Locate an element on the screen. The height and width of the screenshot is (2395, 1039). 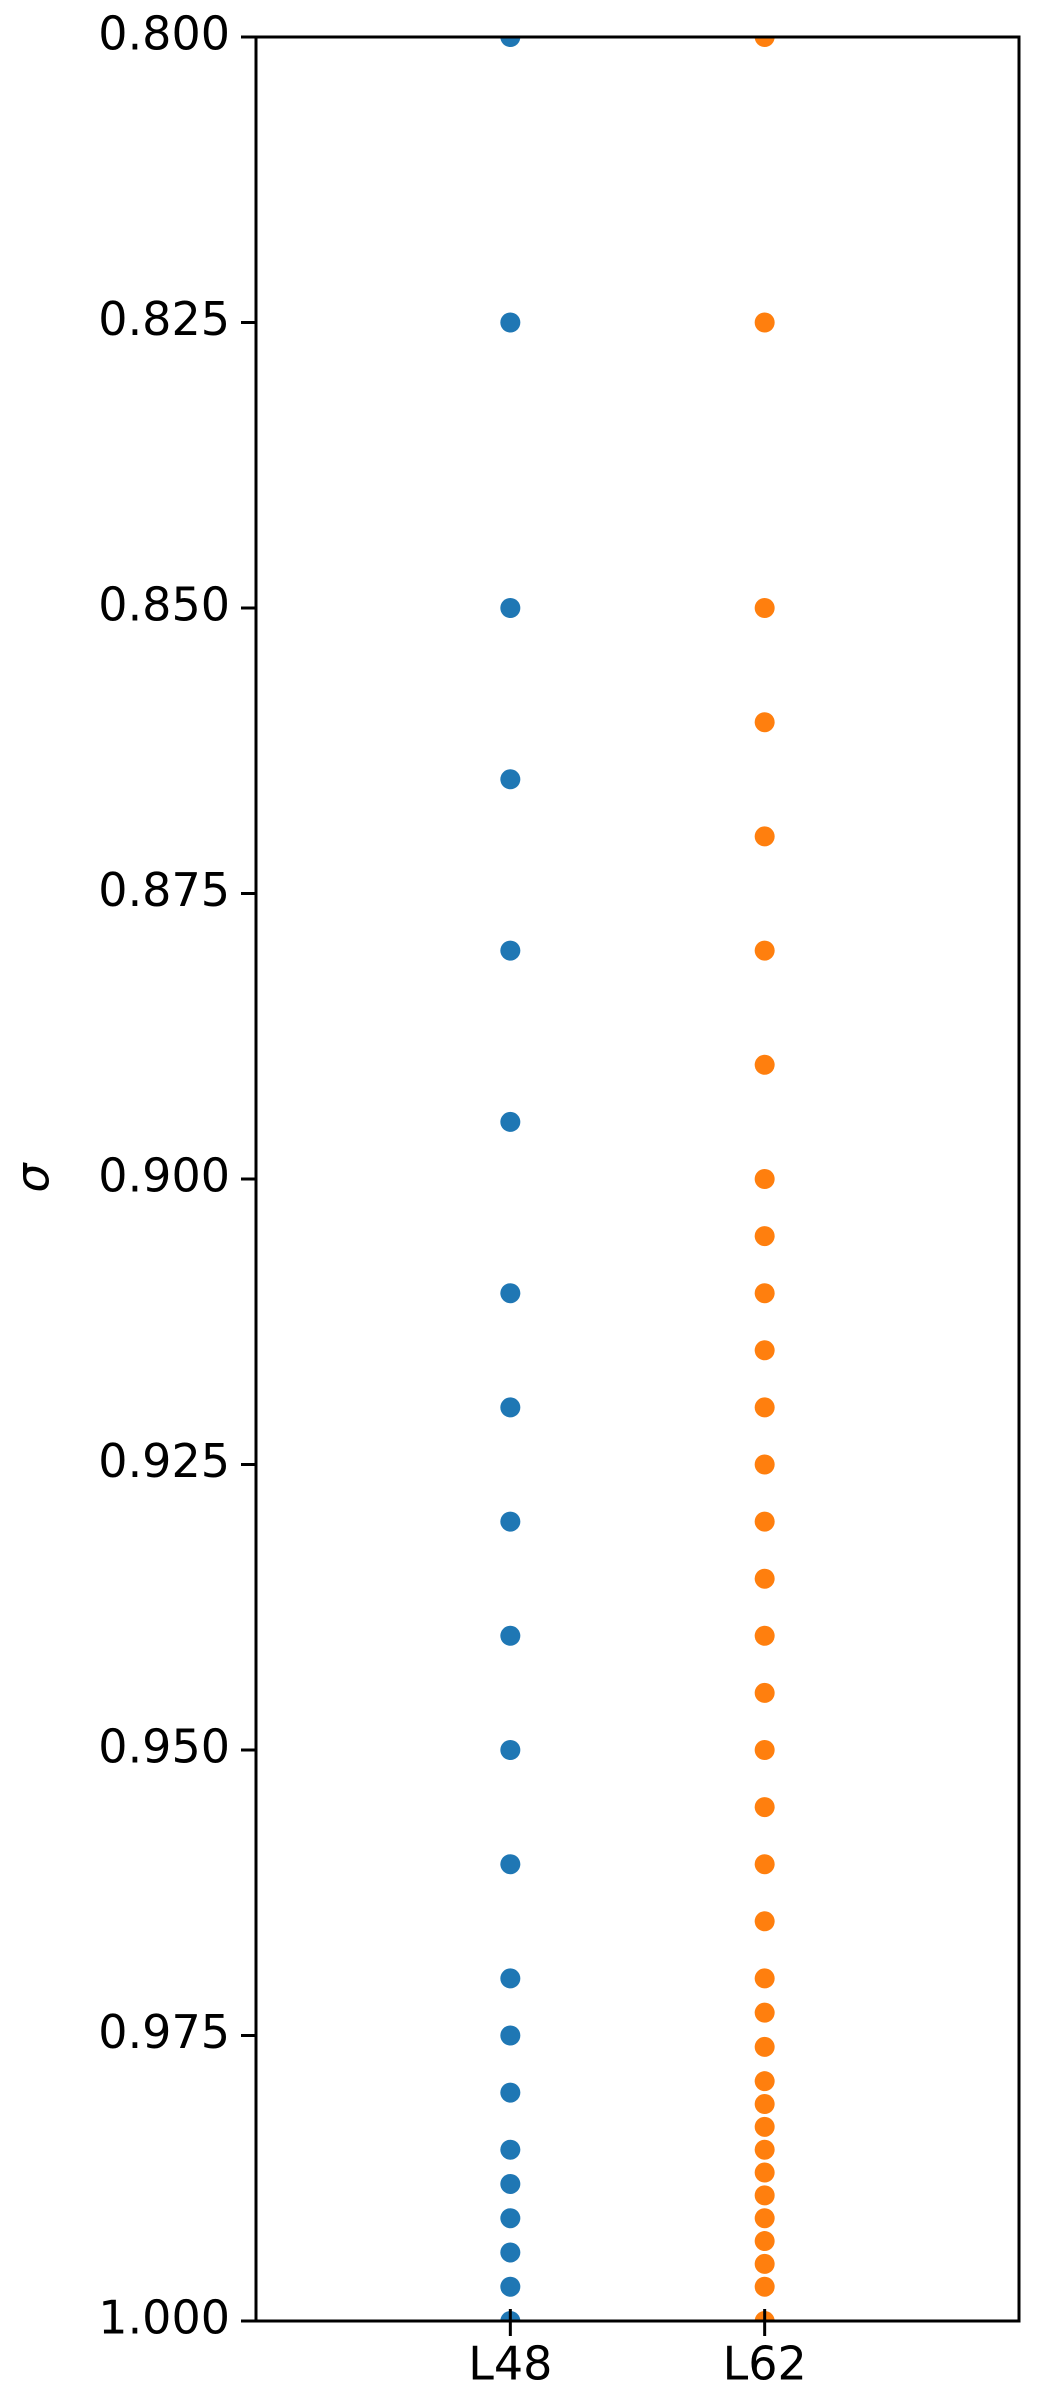
y-tick-label: 0.800 is located at coordinates (164, 34).